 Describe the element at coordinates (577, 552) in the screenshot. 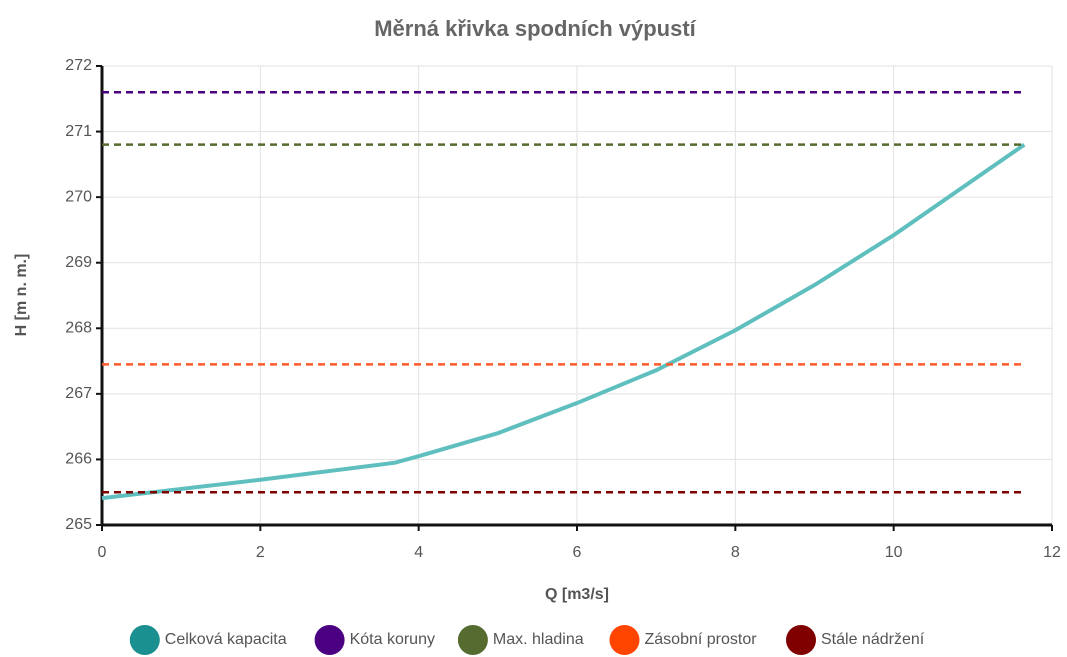

I see `x-tick-label: 6` at that location.